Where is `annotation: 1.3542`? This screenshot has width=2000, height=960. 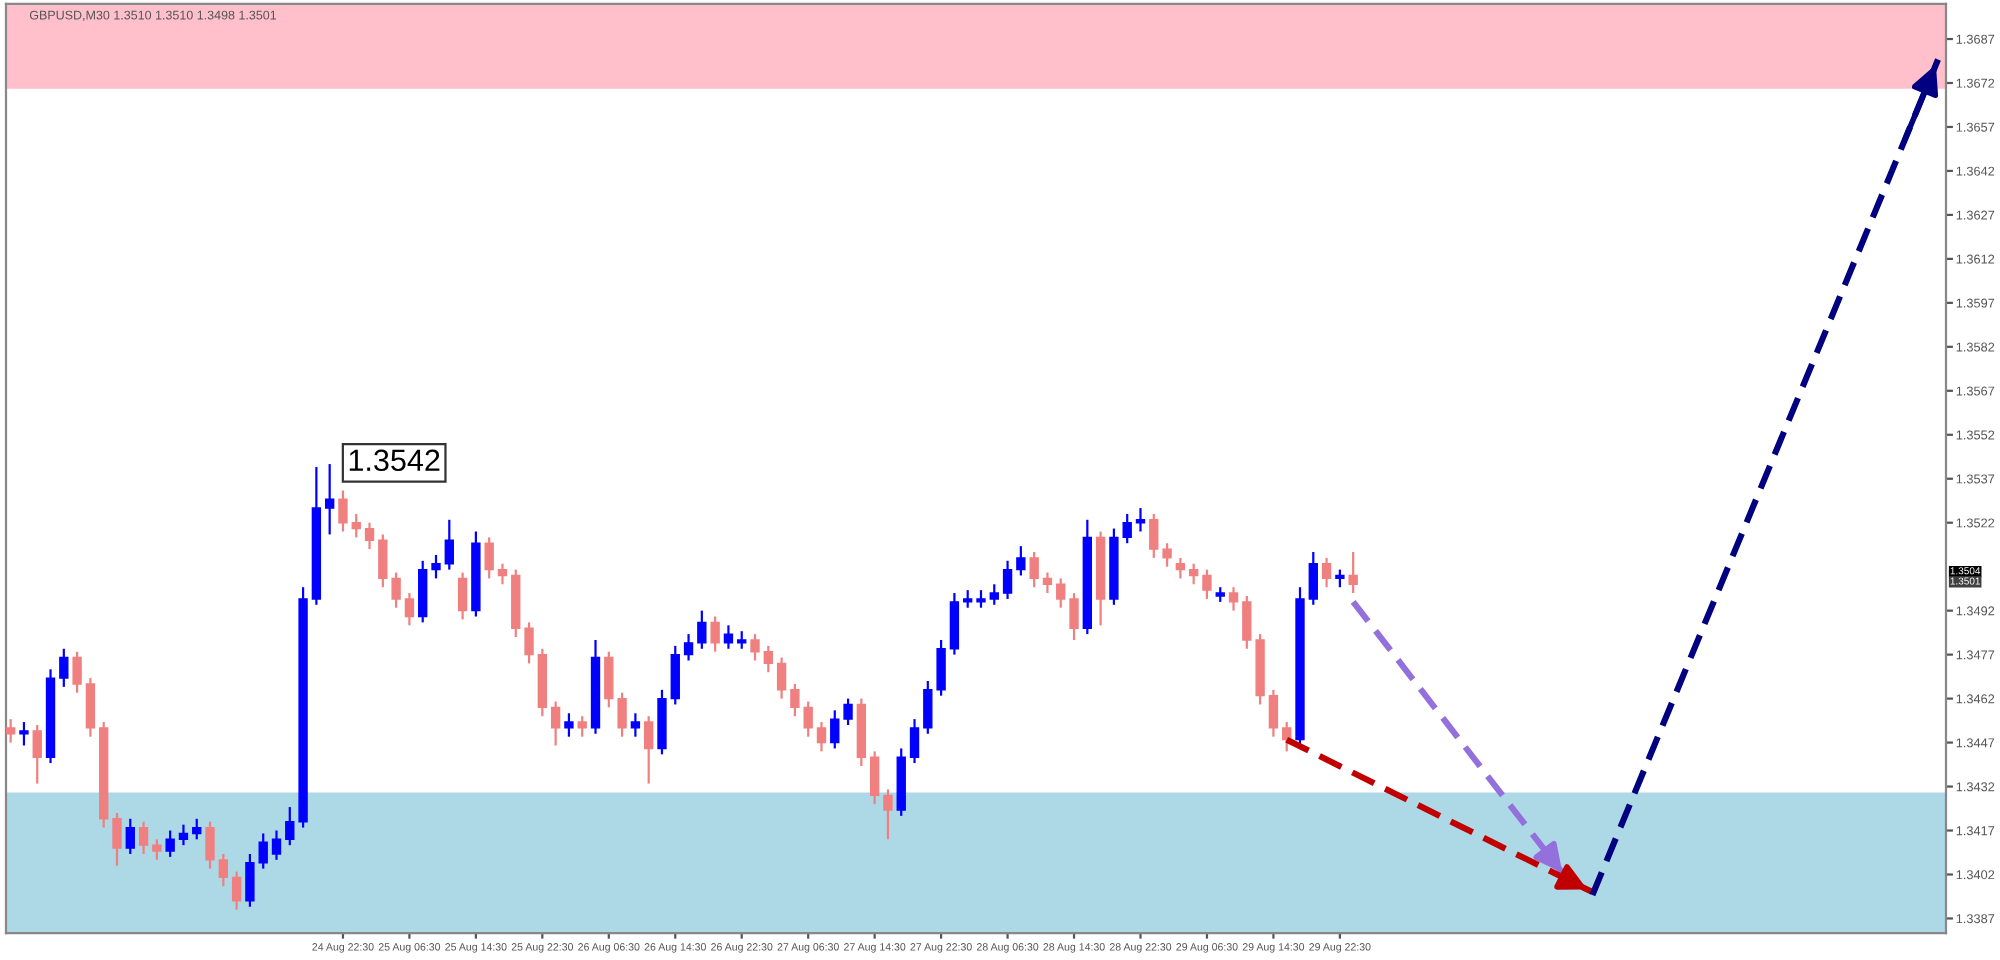 annotation: 1.3542 is located at coordinates (394, 460).